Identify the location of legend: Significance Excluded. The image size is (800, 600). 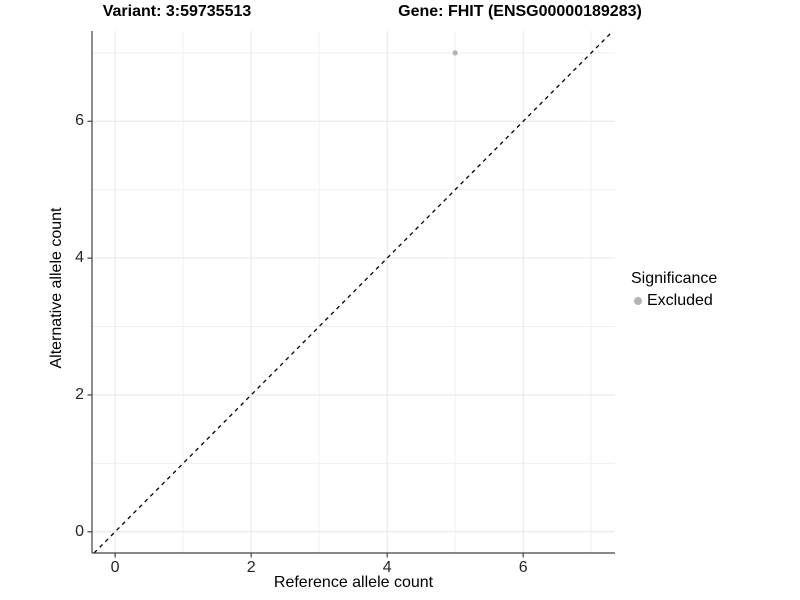
(674, 289).